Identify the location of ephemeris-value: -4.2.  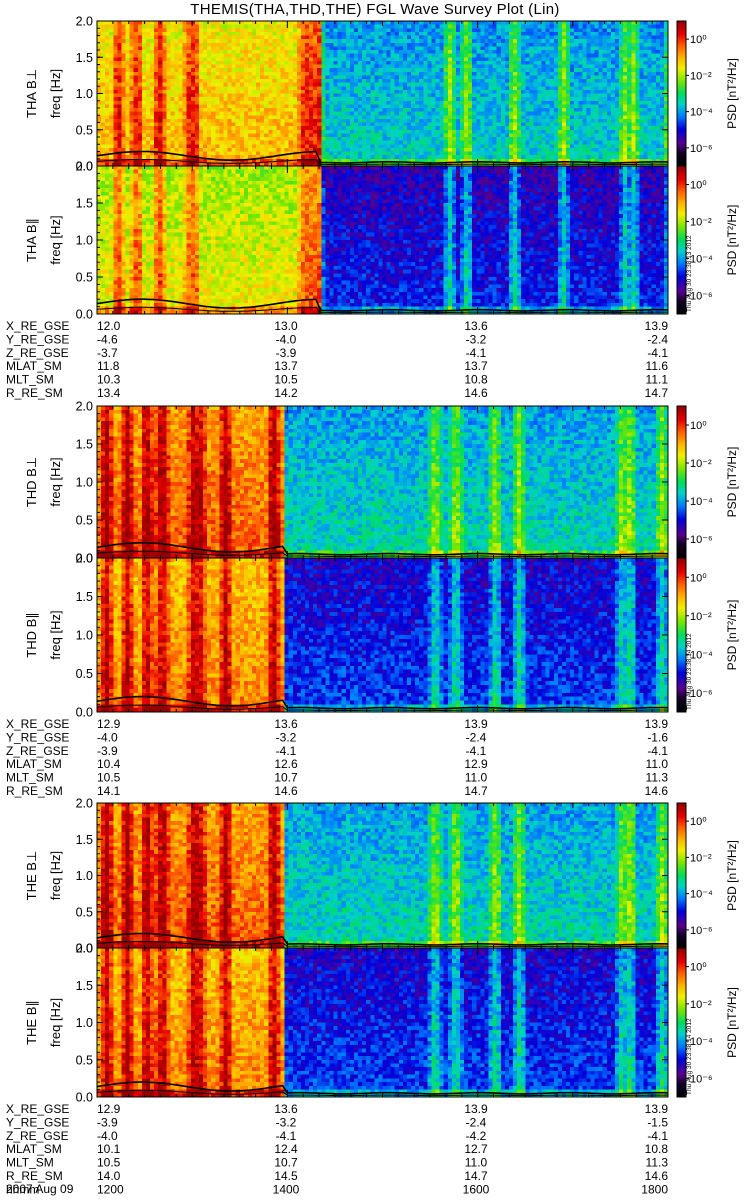
(476, 1136).